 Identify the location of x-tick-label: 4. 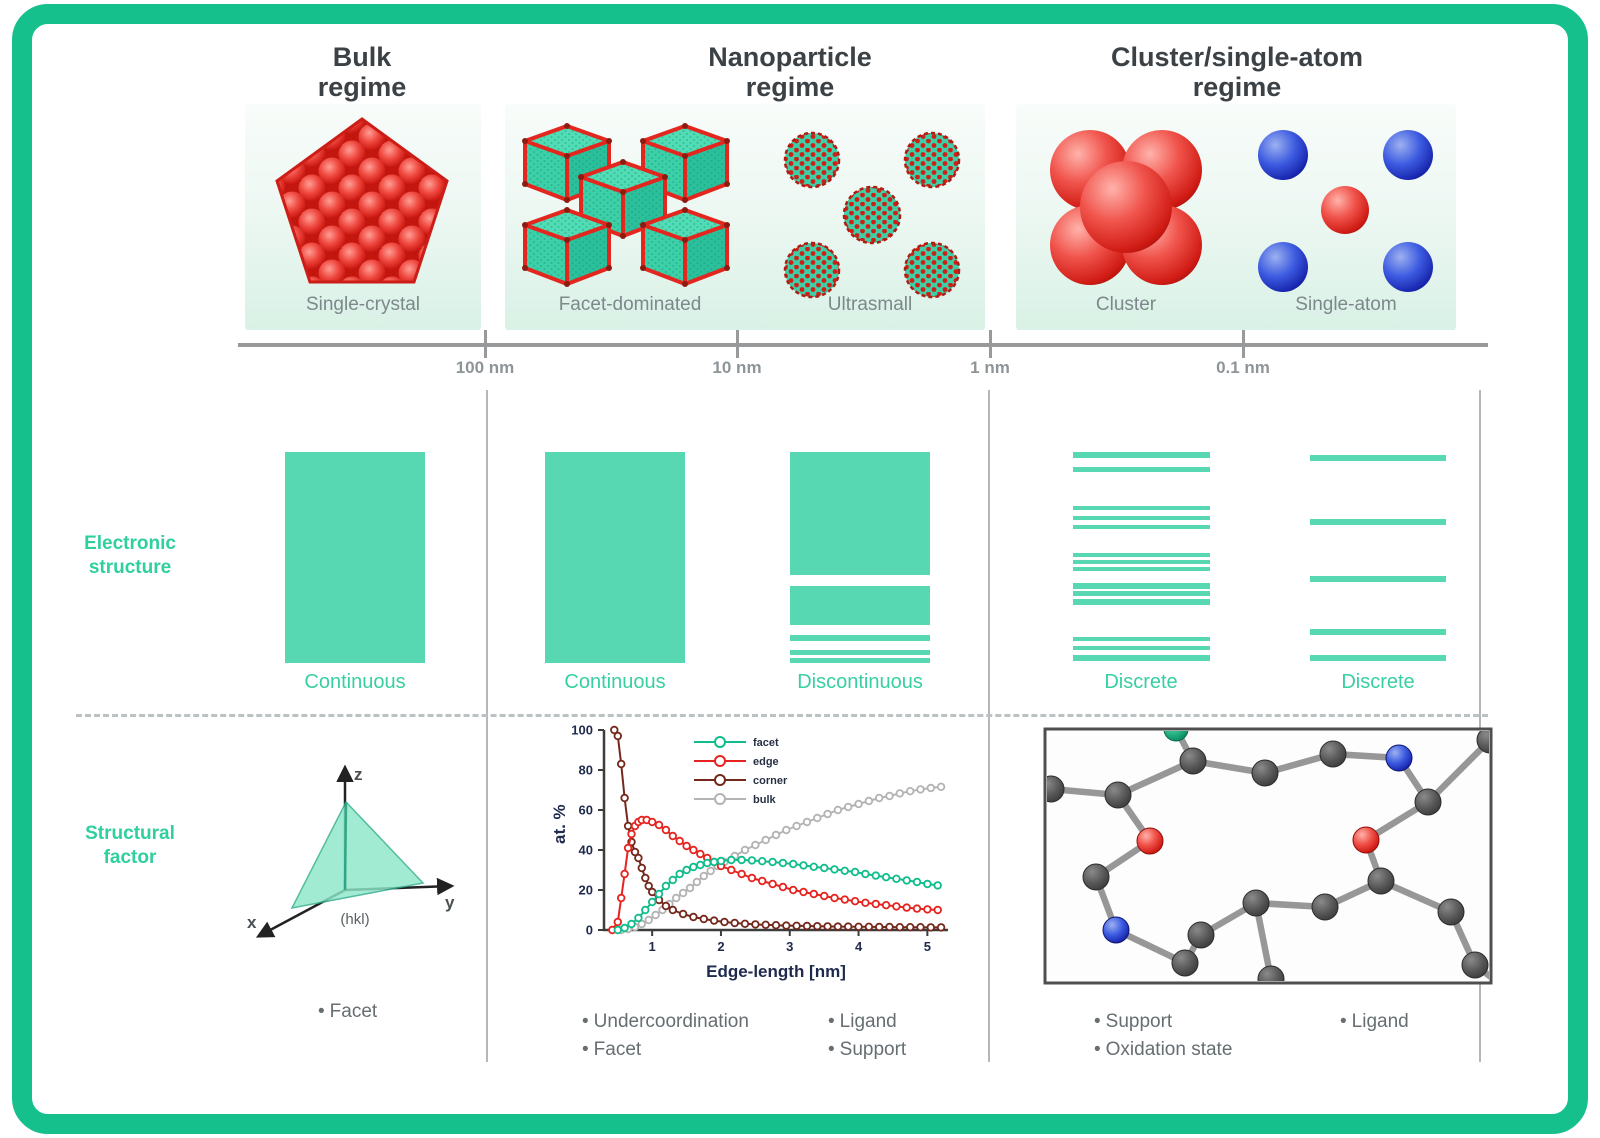
(859, 946).